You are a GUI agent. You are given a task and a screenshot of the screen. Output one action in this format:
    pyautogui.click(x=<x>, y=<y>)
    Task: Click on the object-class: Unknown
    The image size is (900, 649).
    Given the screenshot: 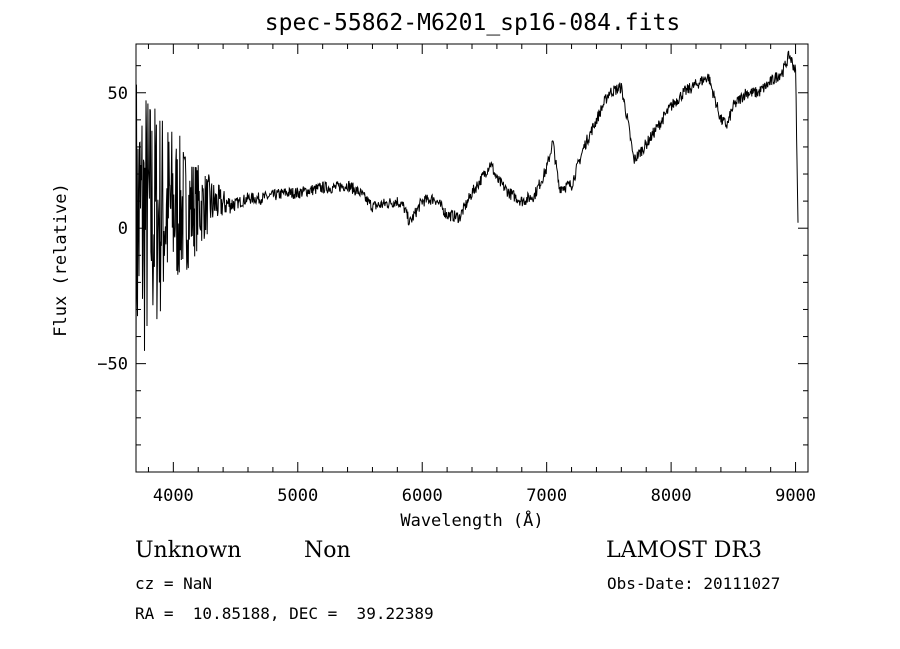 What is the action you would take?
    pyautogui.click(x=188, y=550)
    